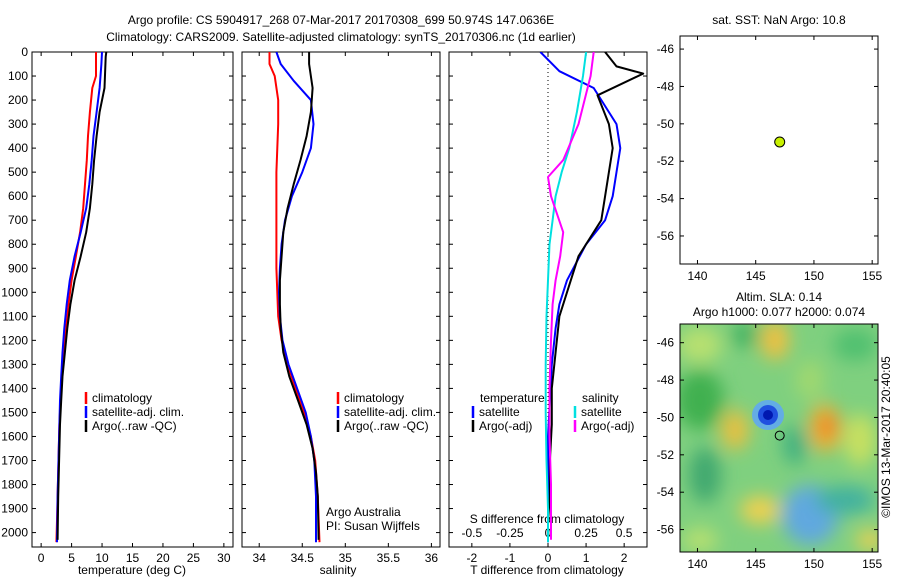 The image size is (900, 580). What do you see at coordinates (779, 20) in the screenshot?
I see `sst-map-title: sat. SST: NaN Argo: 10.8` at bounding box center [779, 20].